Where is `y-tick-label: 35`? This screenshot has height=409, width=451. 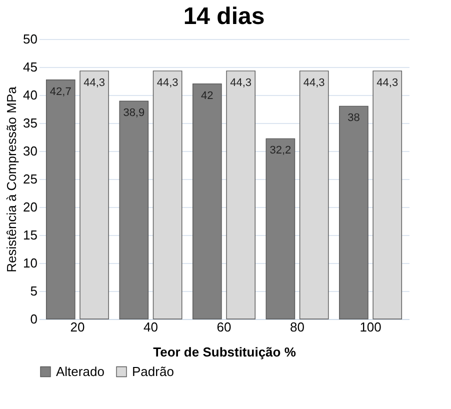
y-tick-label: 35 is located at coordinates (30, 123).